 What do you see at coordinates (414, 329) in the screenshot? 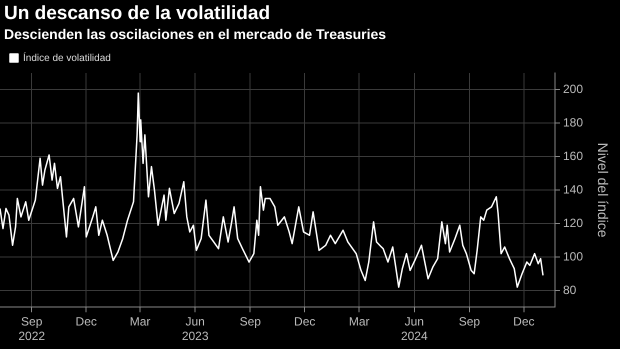
I see `x-tick-label: Jun 2024` at bounding box center [414, 329].